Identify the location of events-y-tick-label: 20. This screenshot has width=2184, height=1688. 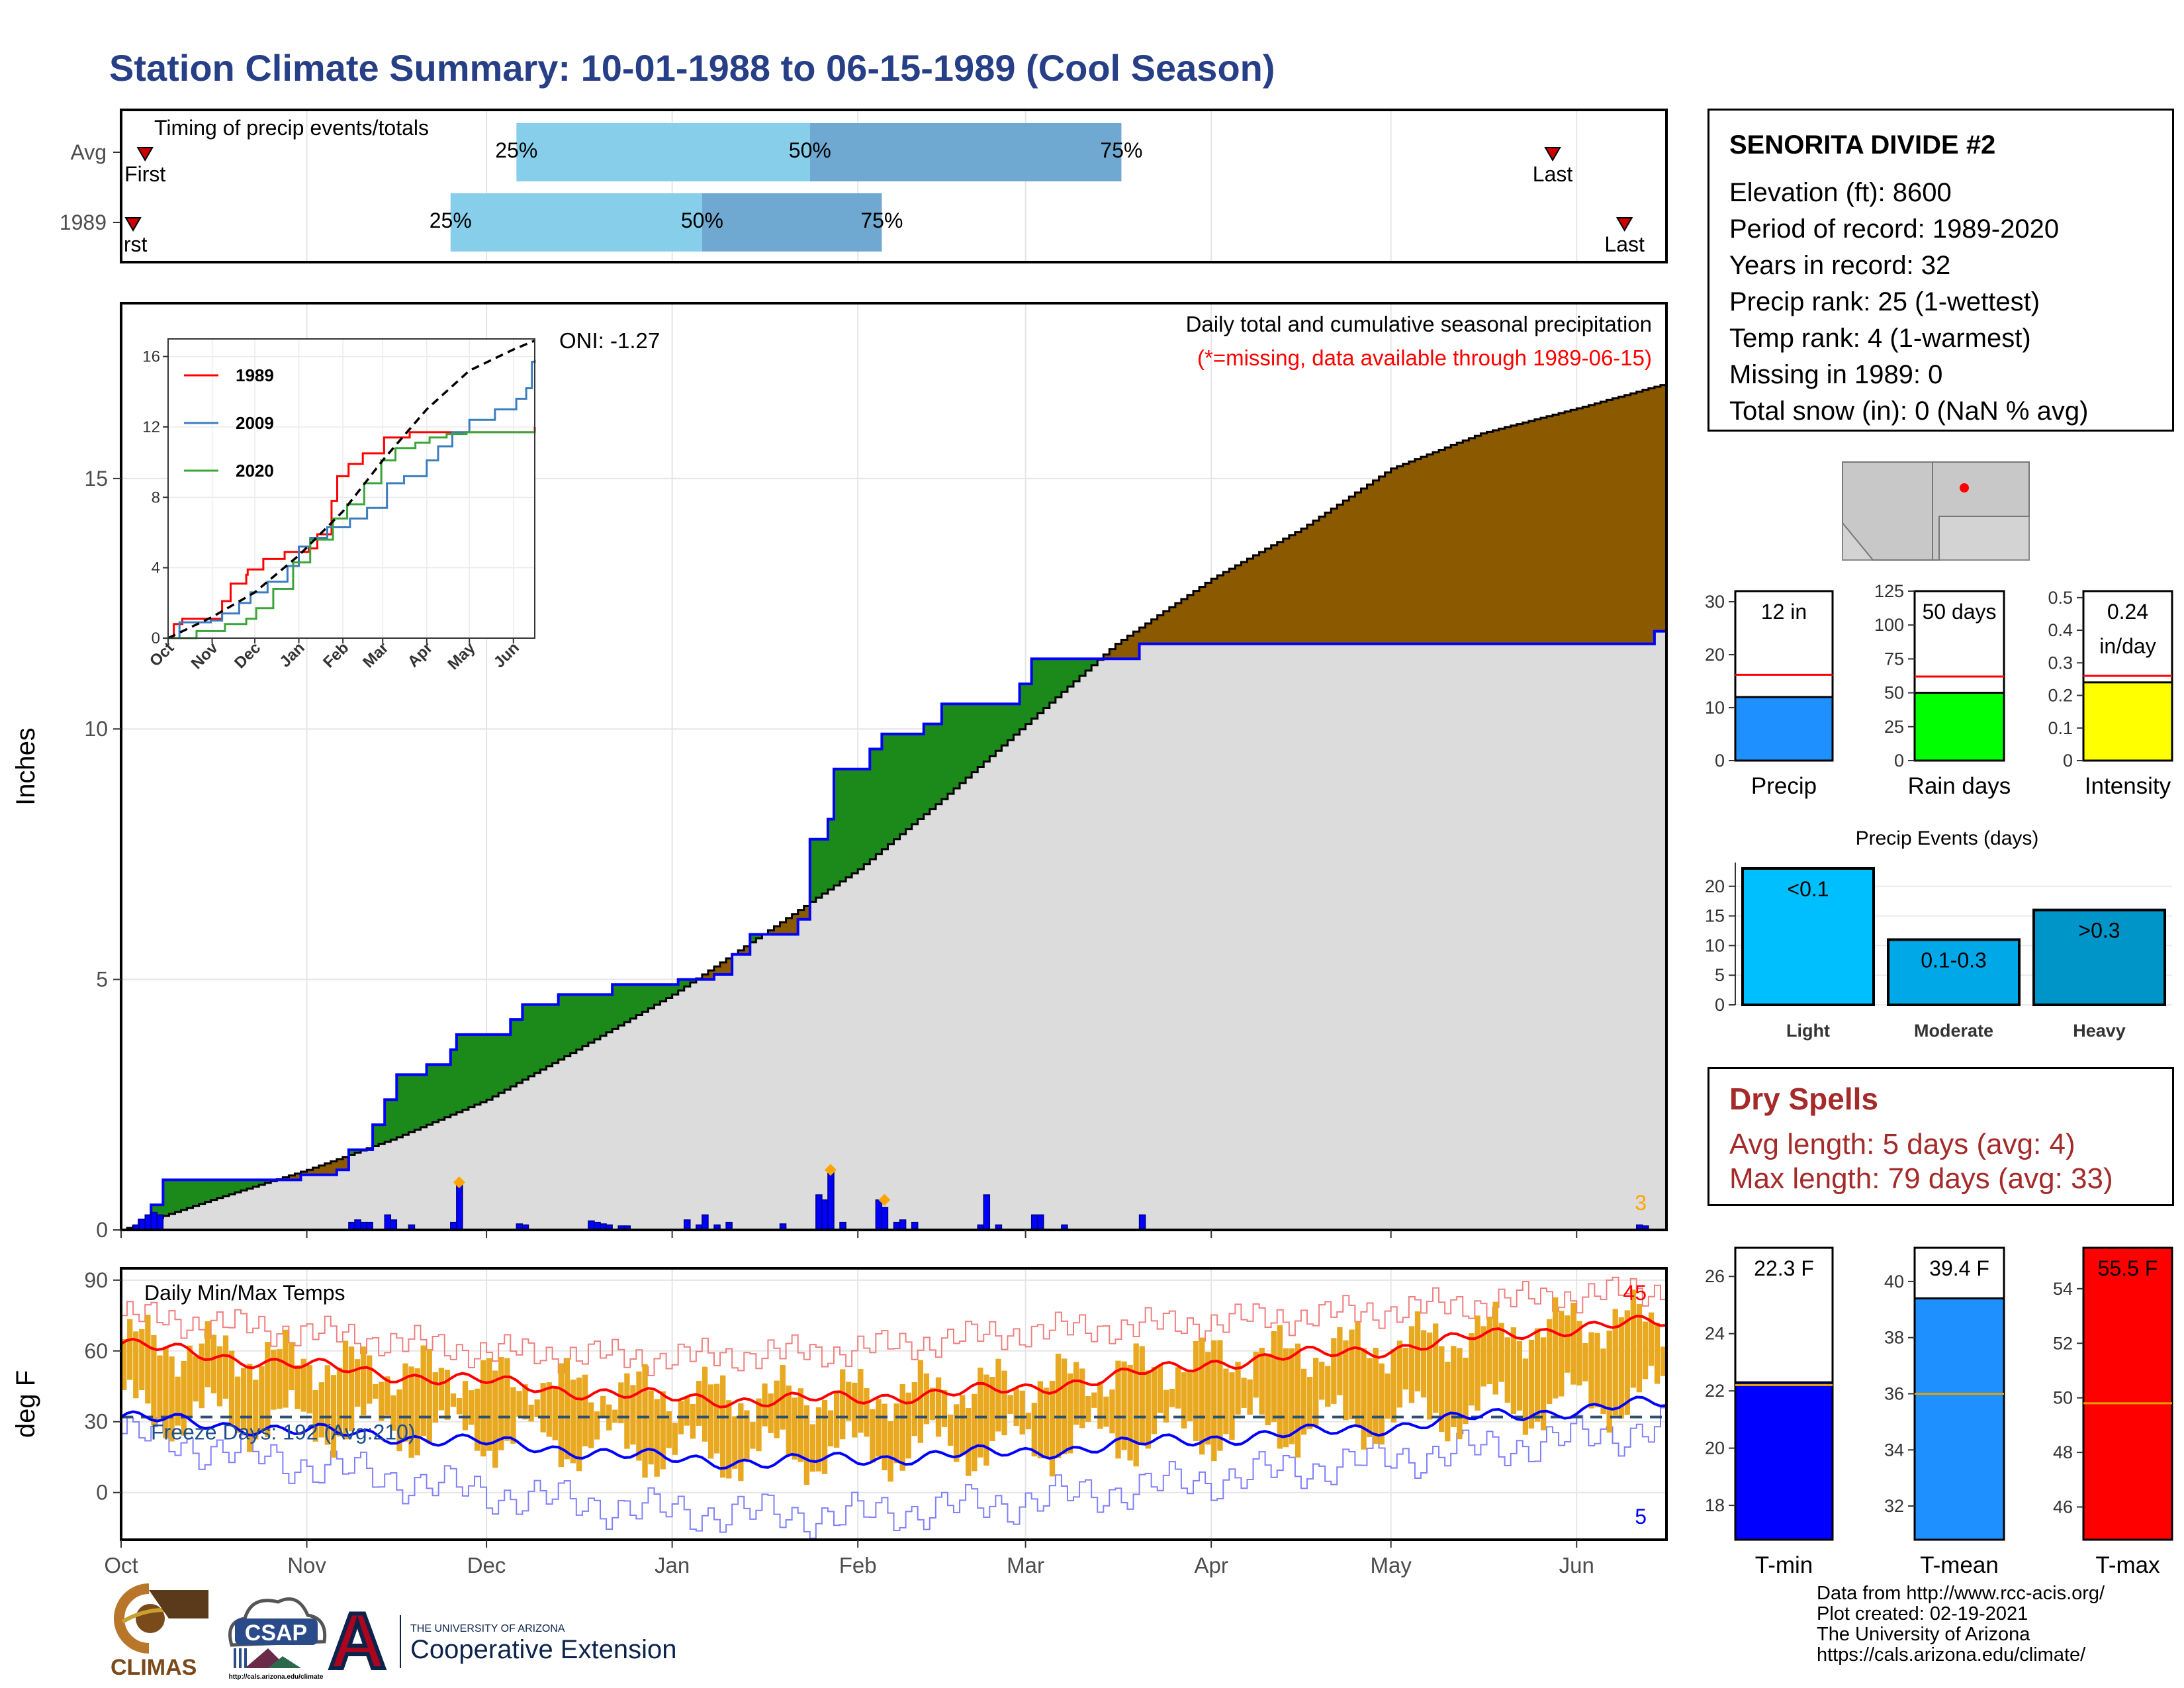
(1715, 886).